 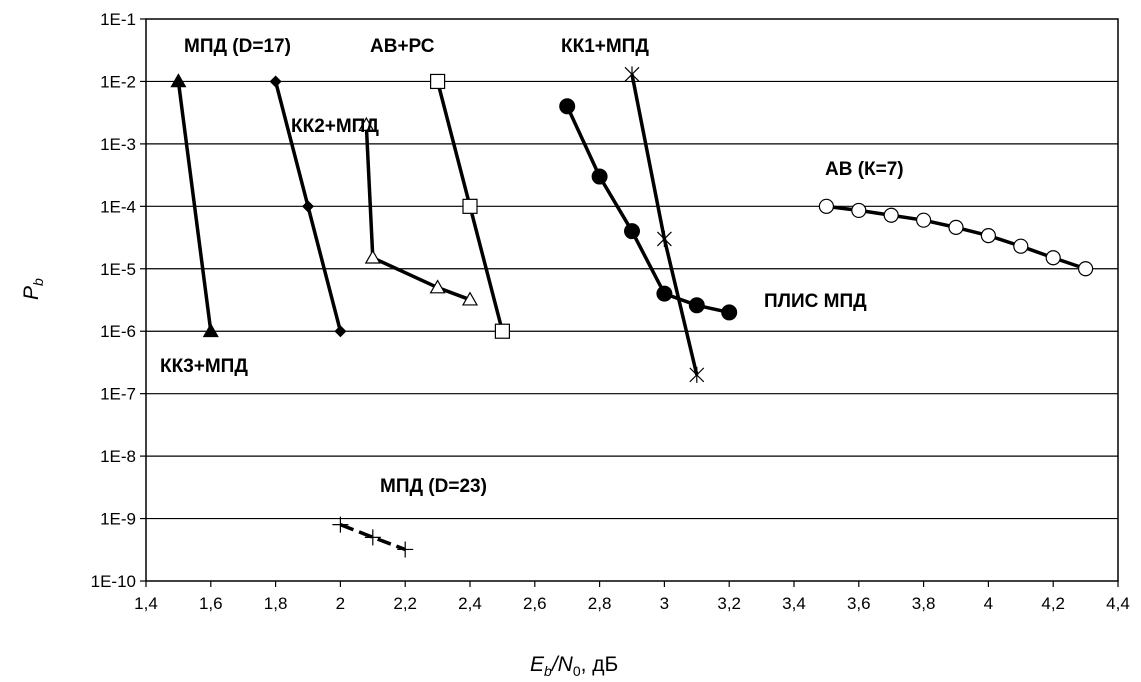 I want to click on y-tick-label: 1E-8, so click(x=118, y=456).